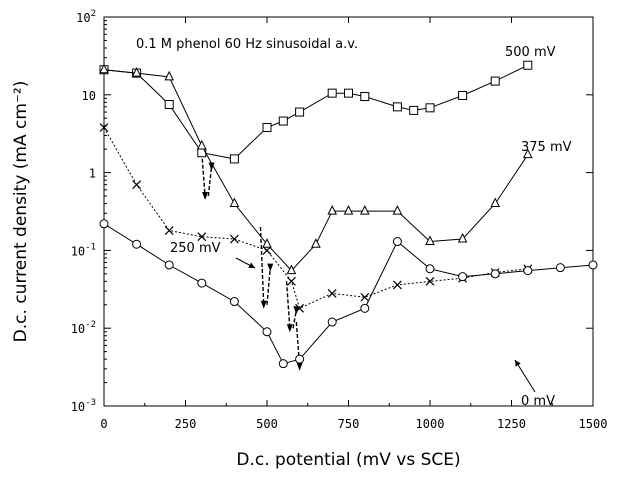  What do you see at coordinates (593, 424) in the screenshot?
I see `x-tick-label: 1500` at bounding box center [593, 424].